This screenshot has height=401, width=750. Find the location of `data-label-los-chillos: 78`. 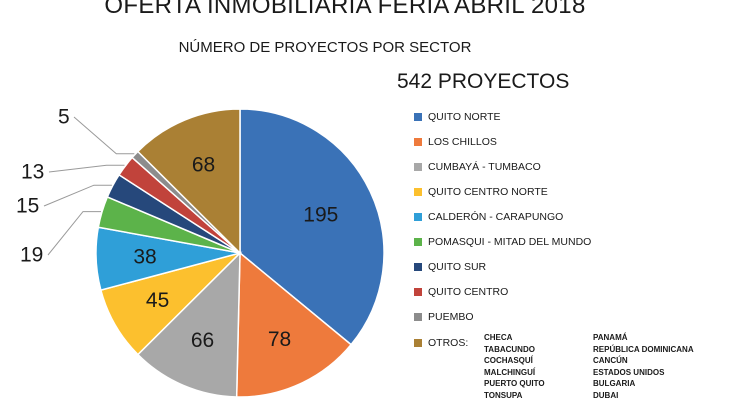

data-label-los-chillos: 78 is located at coordinates (279, 339).